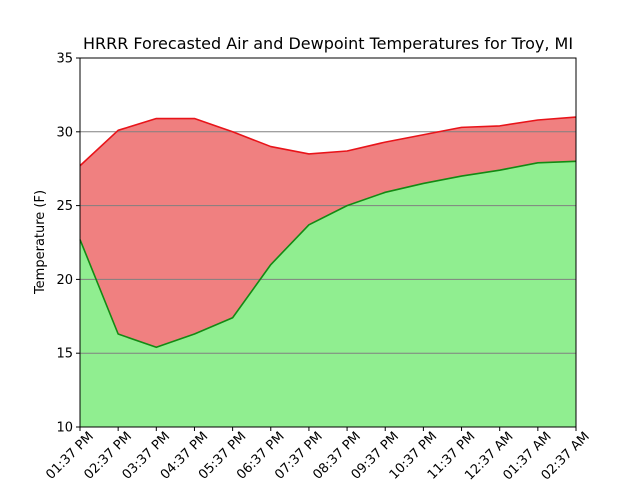  I want to click on series-1-line, so click(328, 141).